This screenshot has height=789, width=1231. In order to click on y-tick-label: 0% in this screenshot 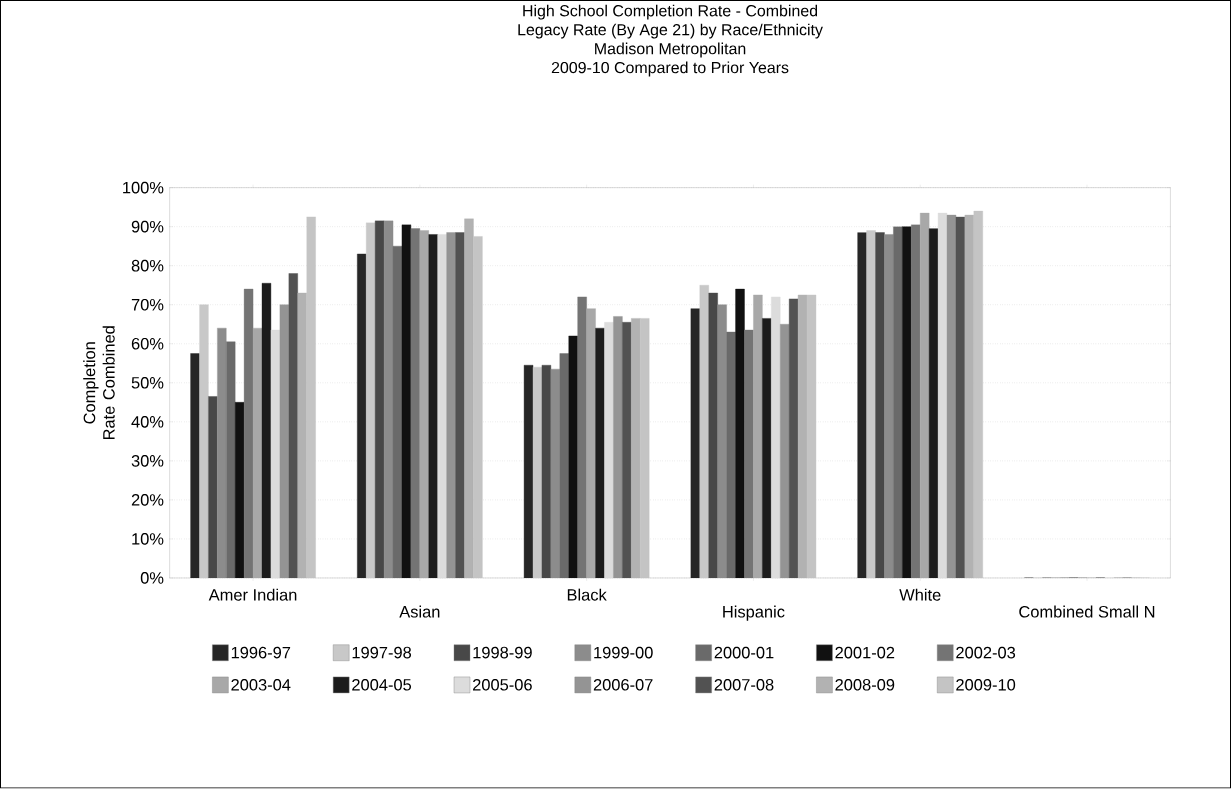, I will do `click(152, 578)`.